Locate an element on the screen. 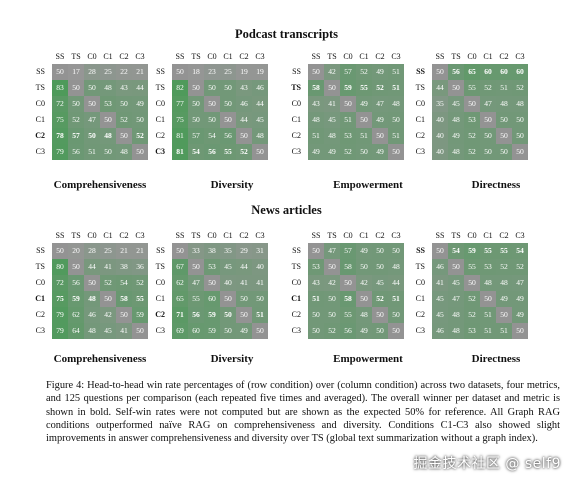 The height and width of the screenshot is (491, 573). heatmap-cell-ss-c2: 21 is located at coordinates (124, 251).